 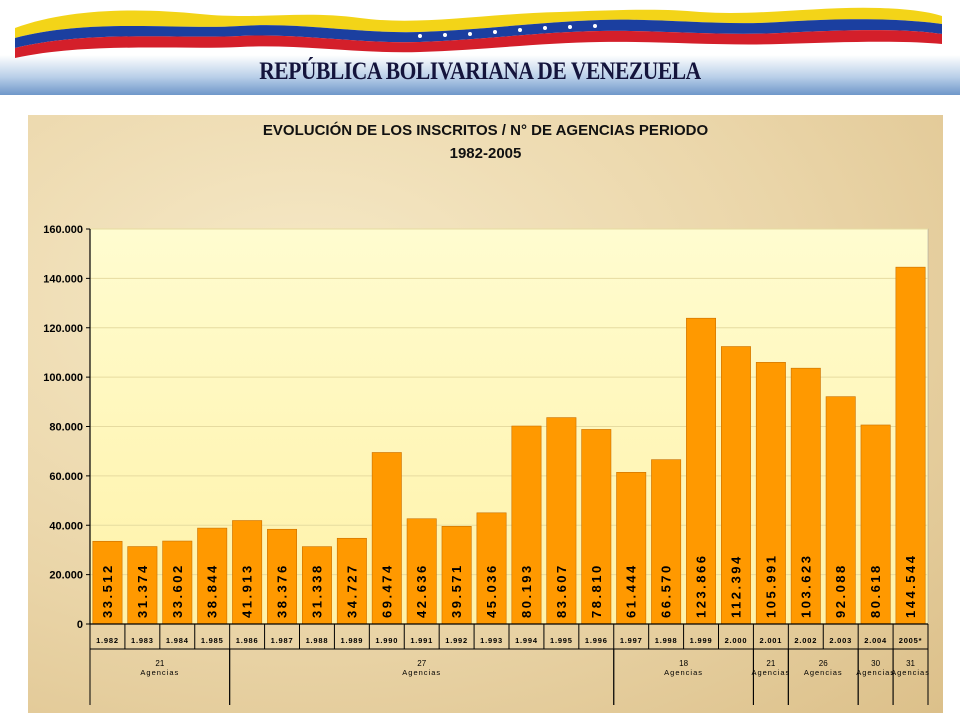 I want to click on country-title: REPÚBLICA BOLIVARIANA DE VENEZUELA, so click(x=480, y=71).